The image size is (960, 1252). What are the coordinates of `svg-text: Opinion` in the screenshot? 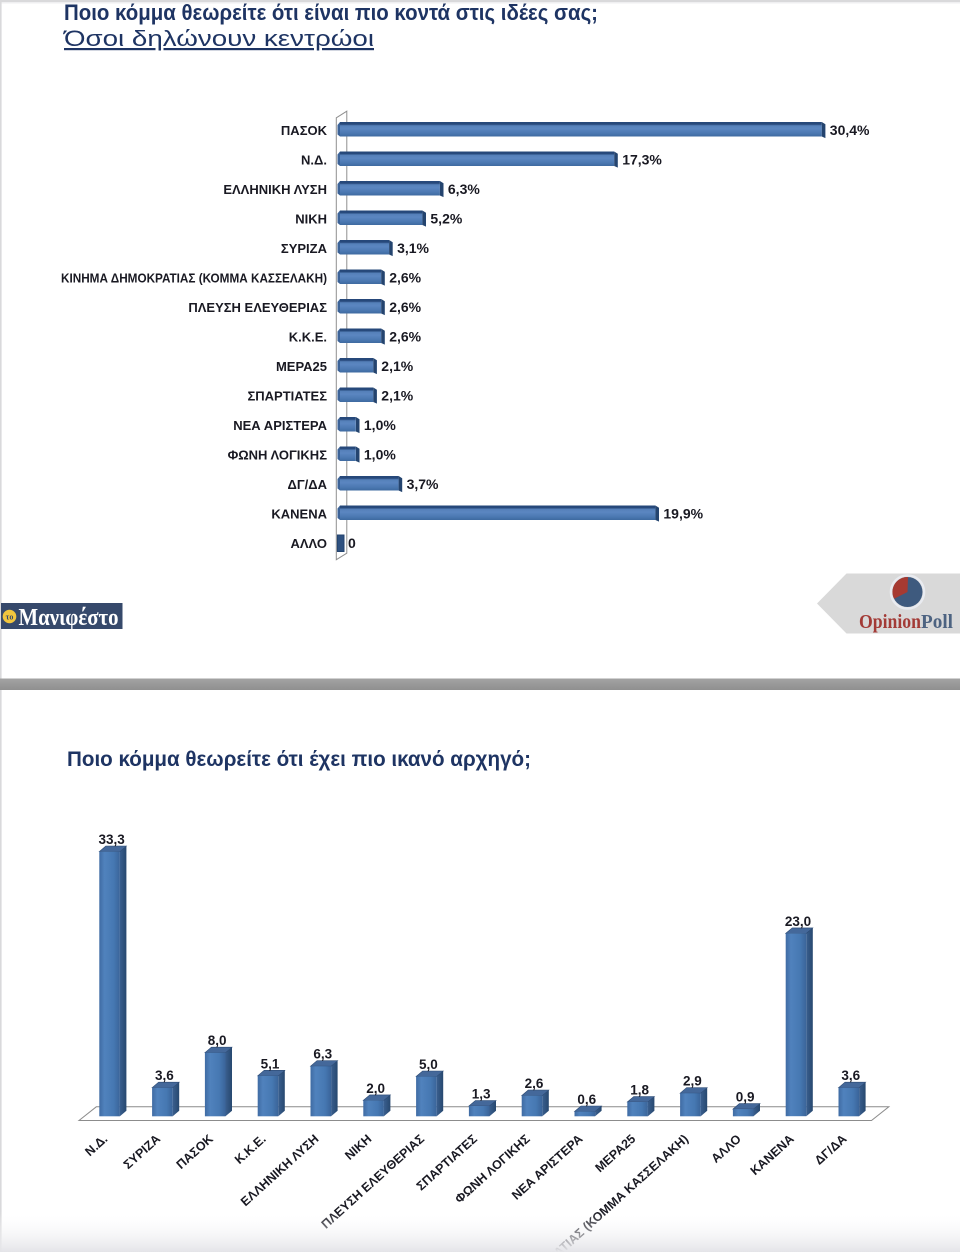 It's located at (890, 622).